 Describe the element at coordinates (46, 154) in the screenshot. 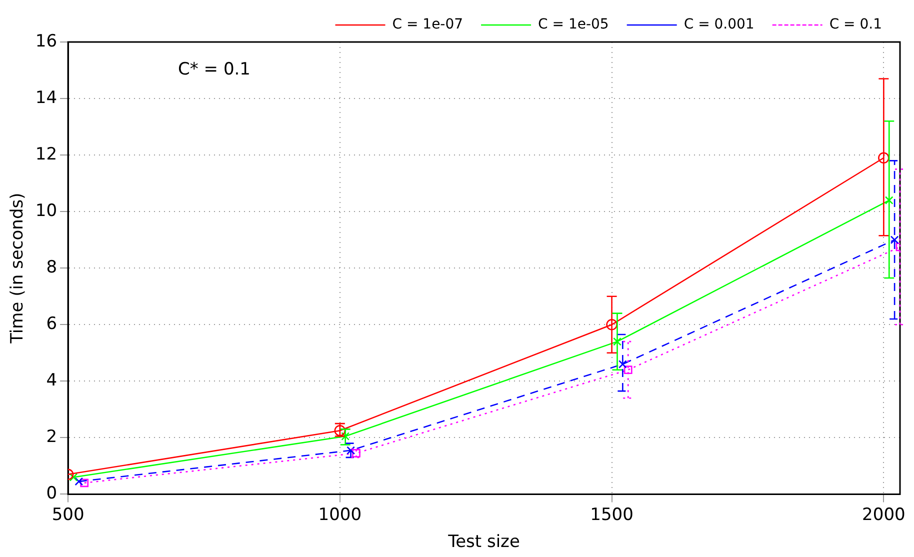

I see `y-tick-label: 12` at that location.